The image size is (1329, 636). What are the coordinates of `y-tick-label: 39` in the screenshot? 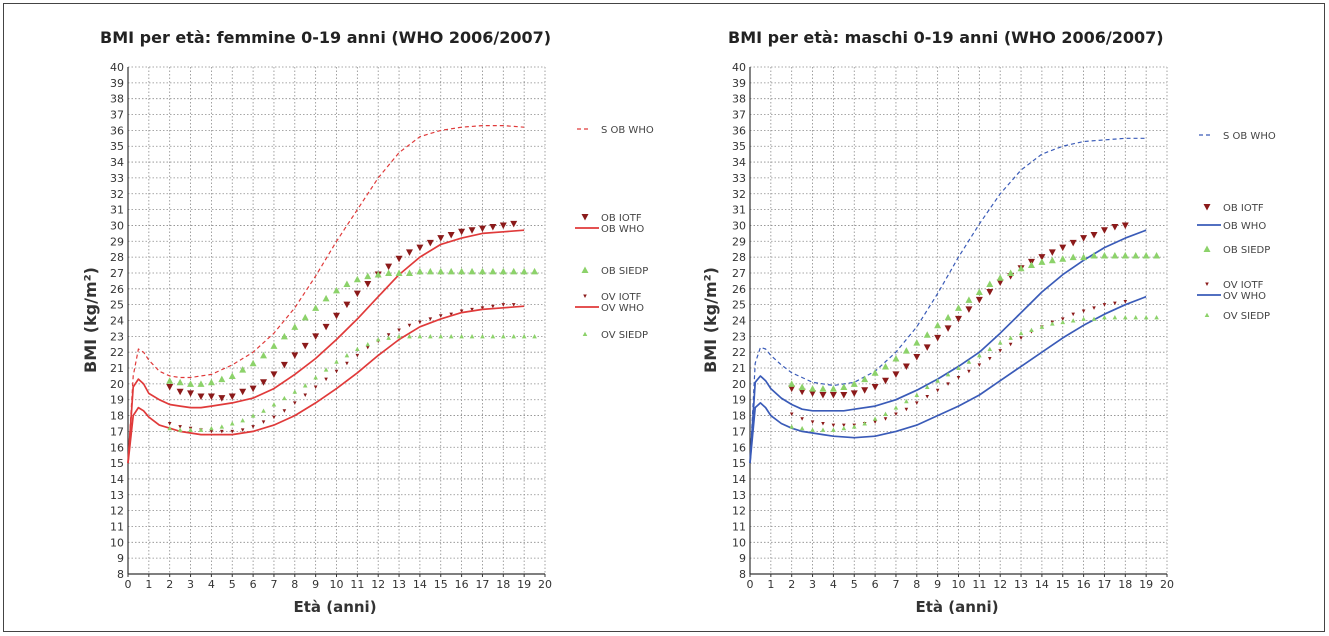 It's located at (117, 83).